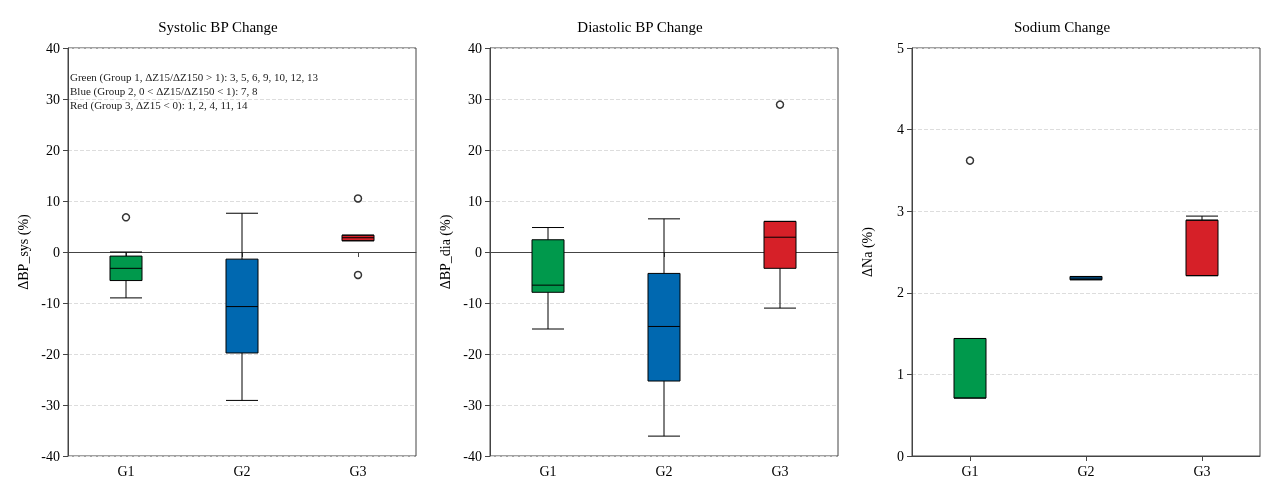 The height and width of the screenshot is (497, 1282). What do you see at coordinates (640, 26) in the screenshot?
I see `chart-title: Diastolic BP Change` at bounding box center [640, 26].